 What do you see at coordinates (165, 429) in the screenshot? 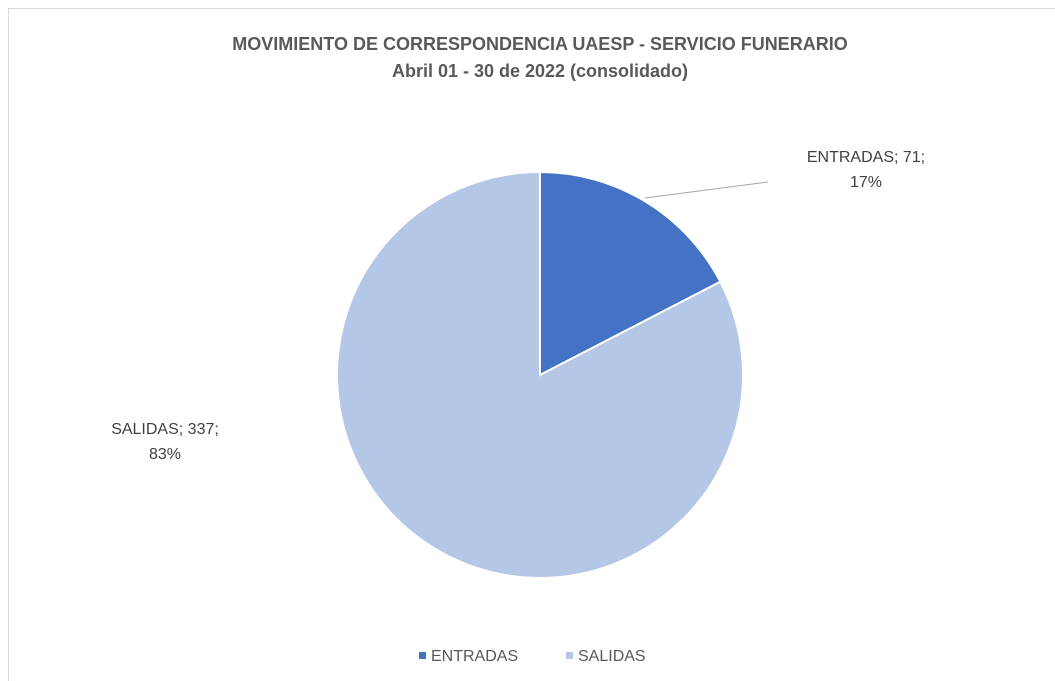
I see `data-label: SALIDAS; 337;` at bounding box center [165, 429].